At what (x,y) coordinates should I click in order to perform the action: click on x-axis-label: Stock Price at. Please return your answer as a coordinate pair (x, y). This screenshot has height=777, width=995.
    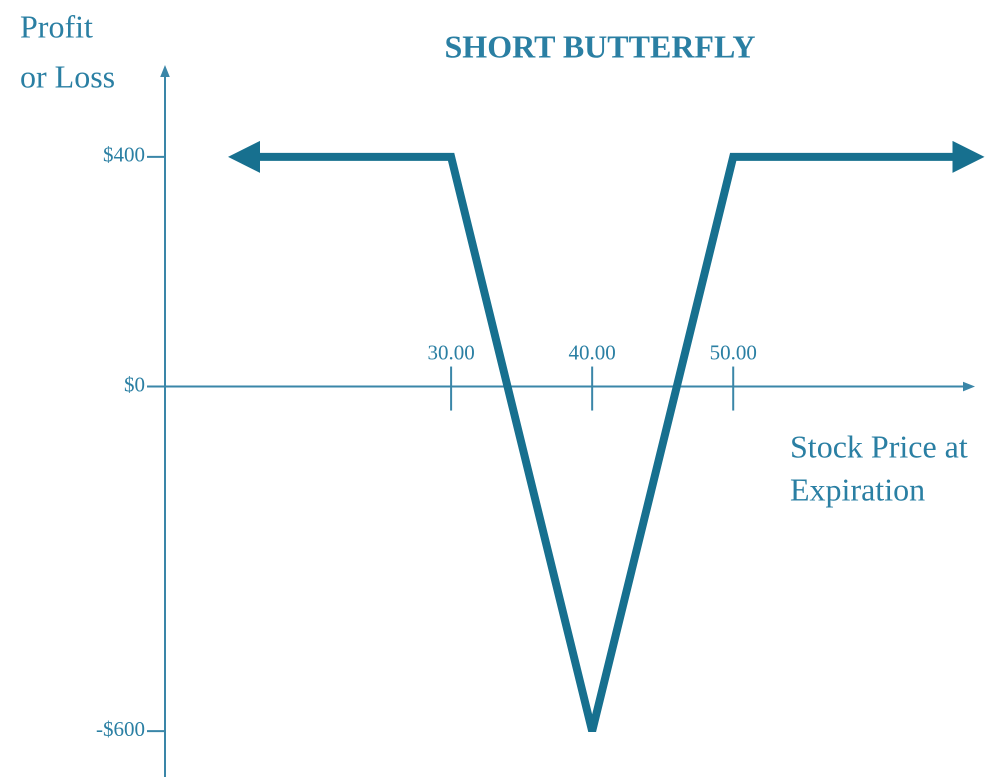
    Looking at the image, I should click on (879, 446).